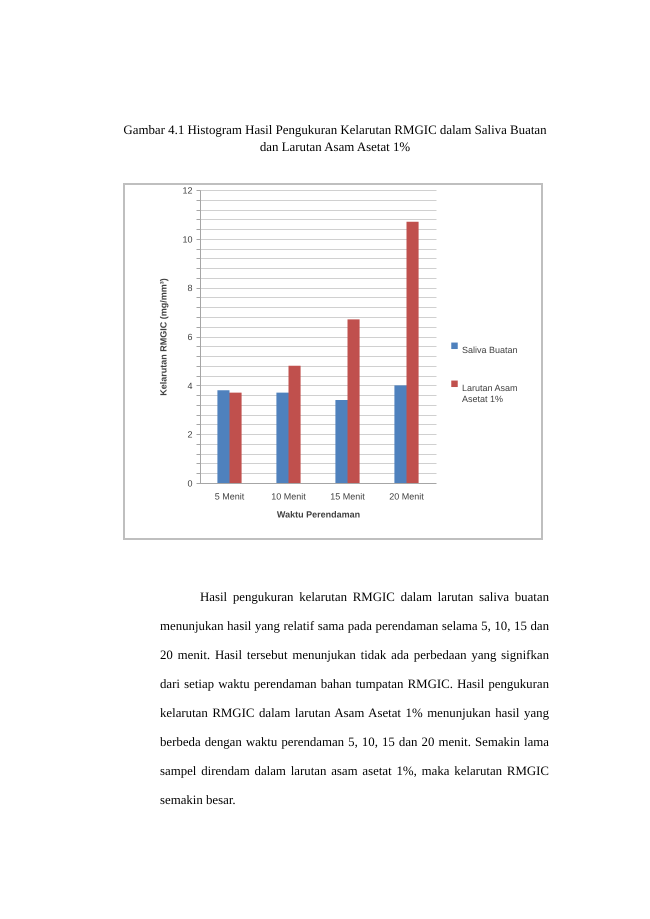  Describe the element at coordinates (490, 393) in the screenshot. I see `legend-label: Larutan Asam Asetat 1%` at that location.